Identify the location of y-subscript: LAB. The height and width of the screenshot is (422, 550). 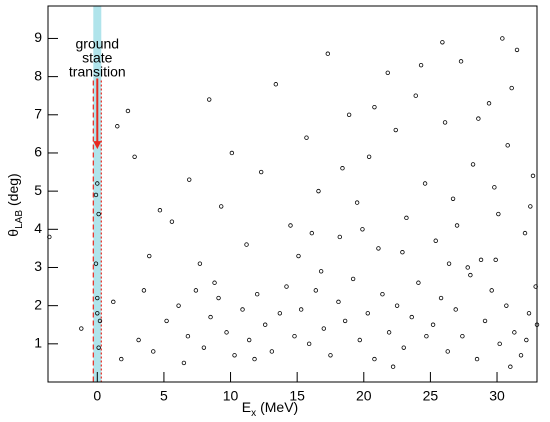
(19, 219).